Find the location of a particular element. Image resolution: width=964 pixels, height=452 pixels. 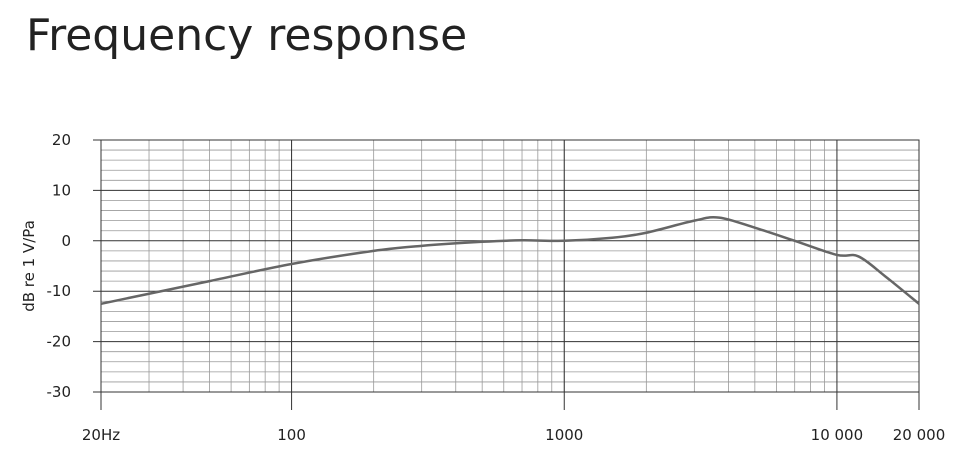

y-tick-label: 20 is located at coordinates (61, 140).